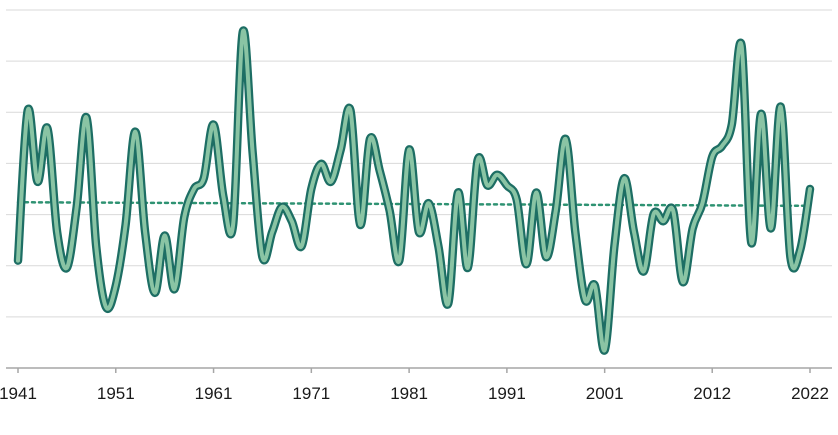  Describe the element at coordinates (311, 393) in the screenshot. I see `x-axis-label: 1971` at that location.